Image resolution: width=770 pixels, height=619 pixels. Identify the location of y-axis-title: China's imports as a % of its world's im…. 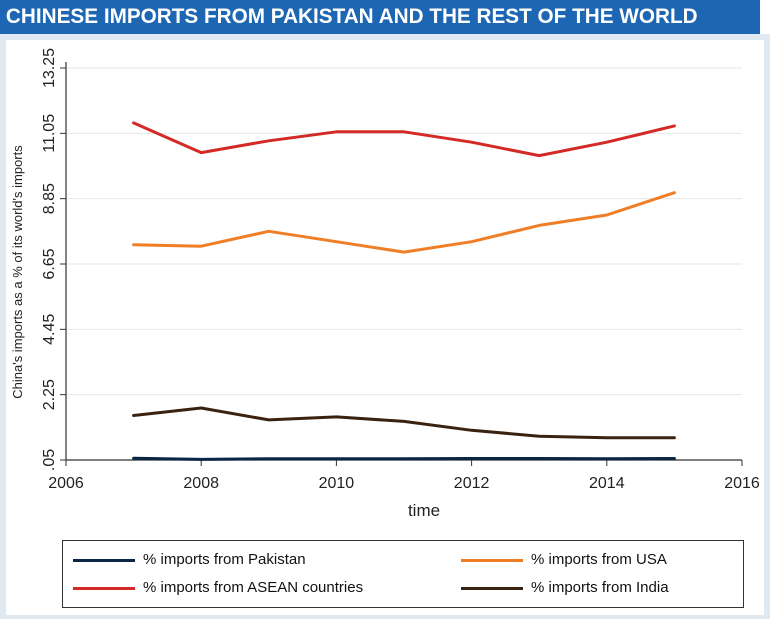
(17, 272).